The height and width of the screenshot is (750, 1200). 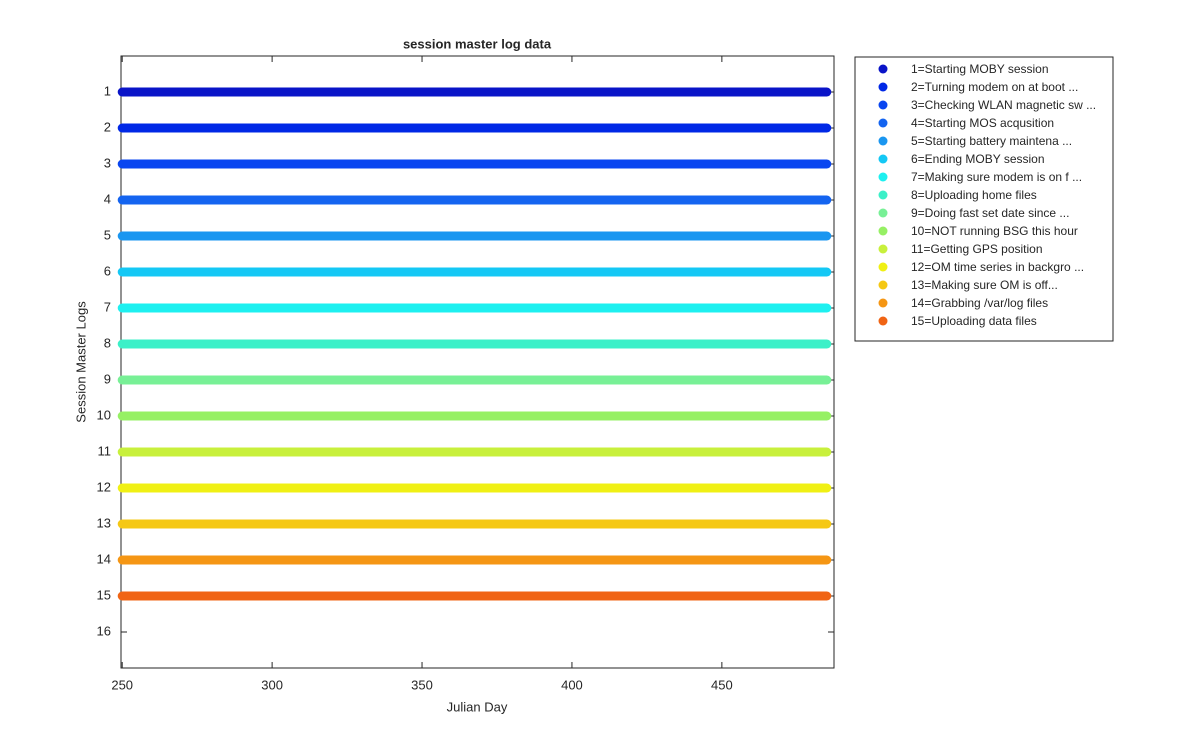 I want to click on legend-label: 6=Ending MOBY session, so click(x=978, y=159).